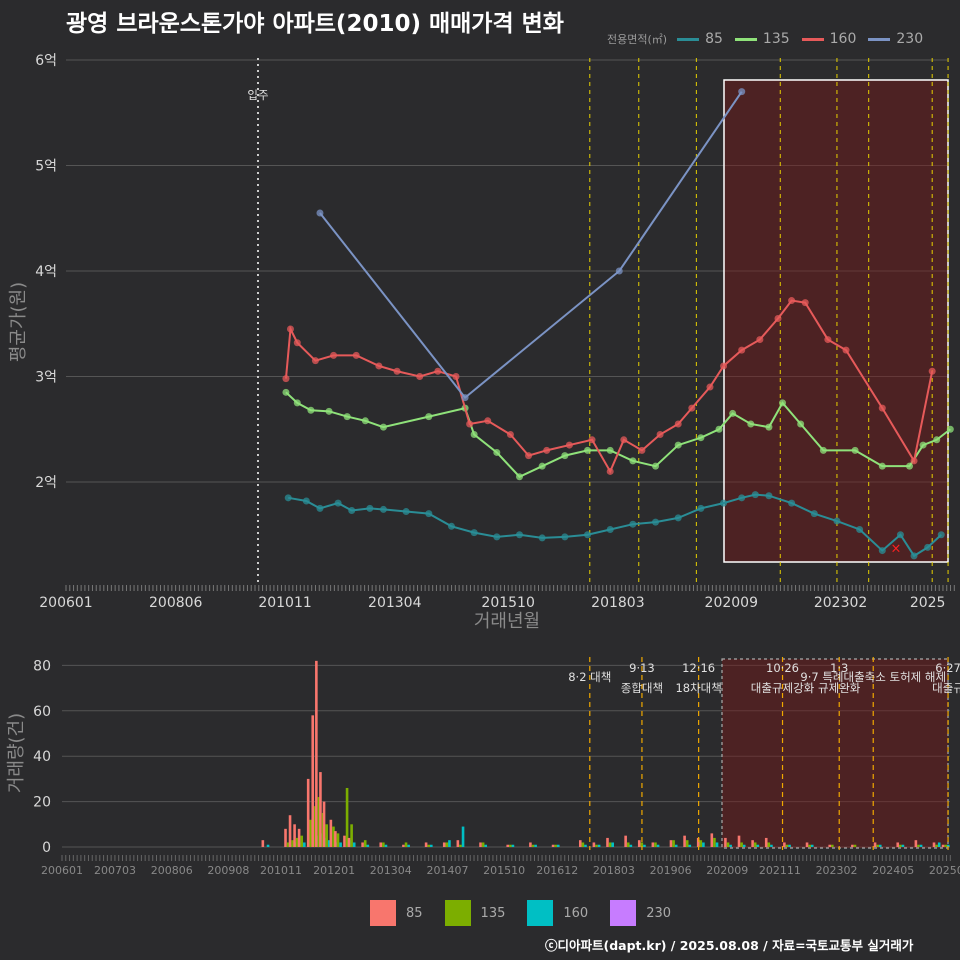 This screenshot has height=960, width=960. What do you see at coordinates (828, 39) in the screenshot?
I see `legend-item-160: 160` at bounding box center [828, 39].